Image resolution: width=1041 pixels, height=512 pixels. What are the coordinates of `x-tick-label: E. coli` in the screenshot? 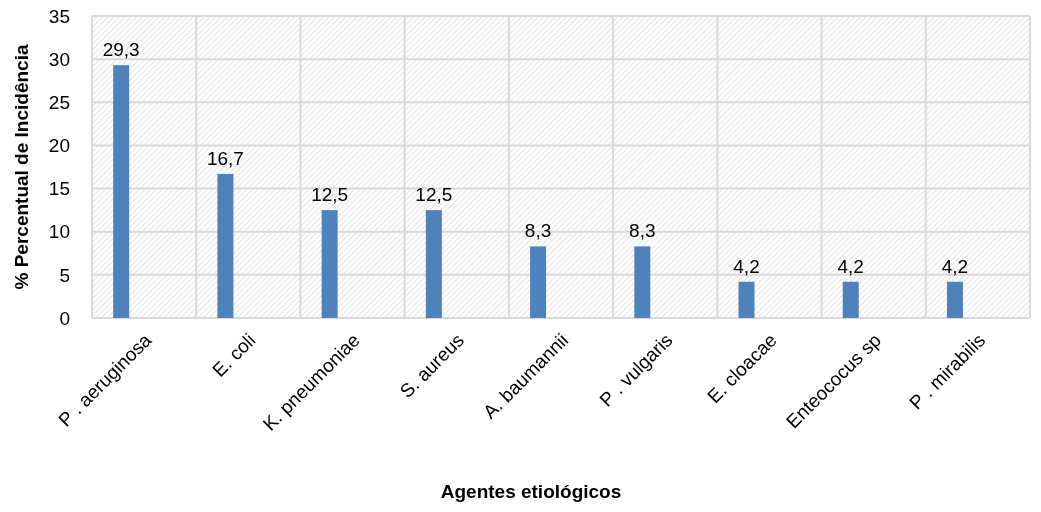 It's located at (234, 355).